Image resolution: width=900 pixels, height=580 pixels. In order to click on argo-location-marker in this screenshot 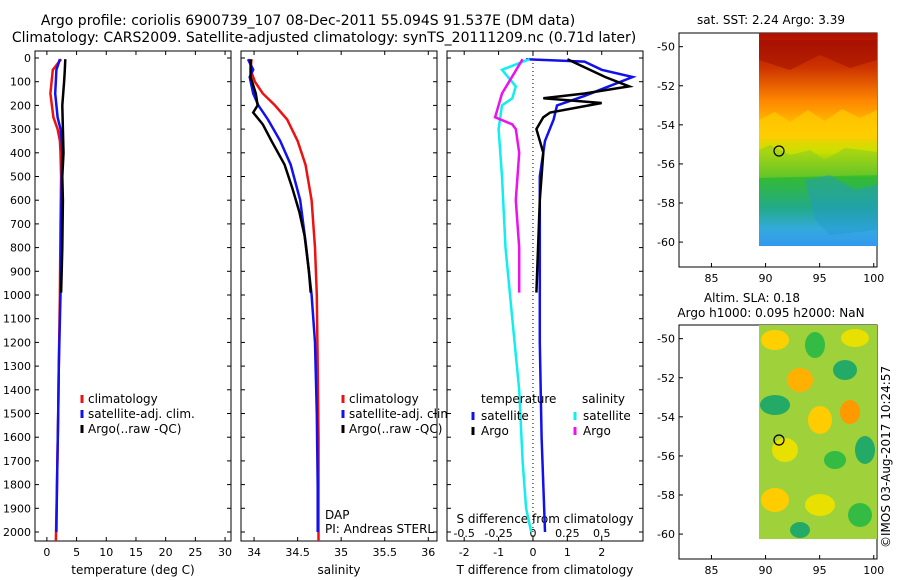, I will do `click(779, 440)`.